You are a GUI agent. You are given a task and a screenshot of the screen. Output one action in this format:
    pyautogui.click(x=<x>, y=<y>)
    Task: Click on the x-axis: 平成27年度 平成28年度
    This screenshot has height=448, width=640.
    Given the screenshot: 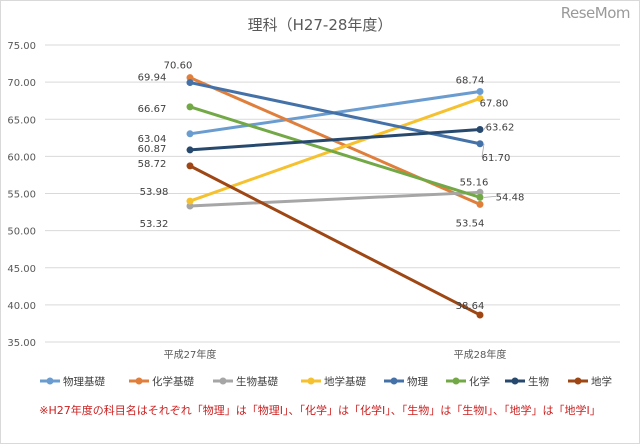 What is the action you would take?
    pyautogui.click(x=335, y=354)
    